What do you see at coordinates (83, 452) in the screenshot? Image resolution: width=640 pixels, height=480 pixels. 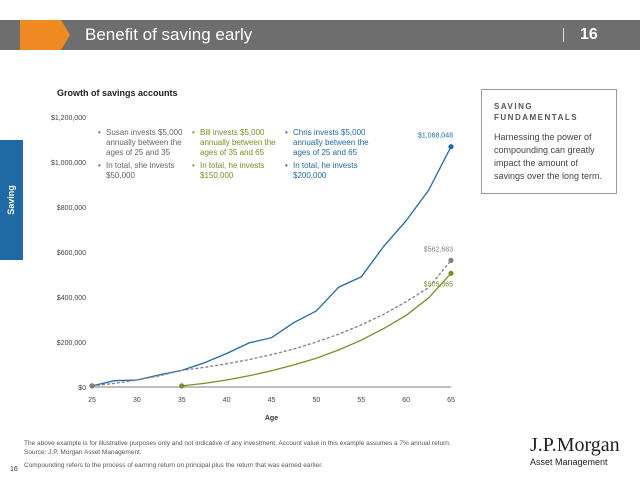 I see `footnote-source: Source: J.P. Morgan Asset Management.` at bounding box center [83, 452].